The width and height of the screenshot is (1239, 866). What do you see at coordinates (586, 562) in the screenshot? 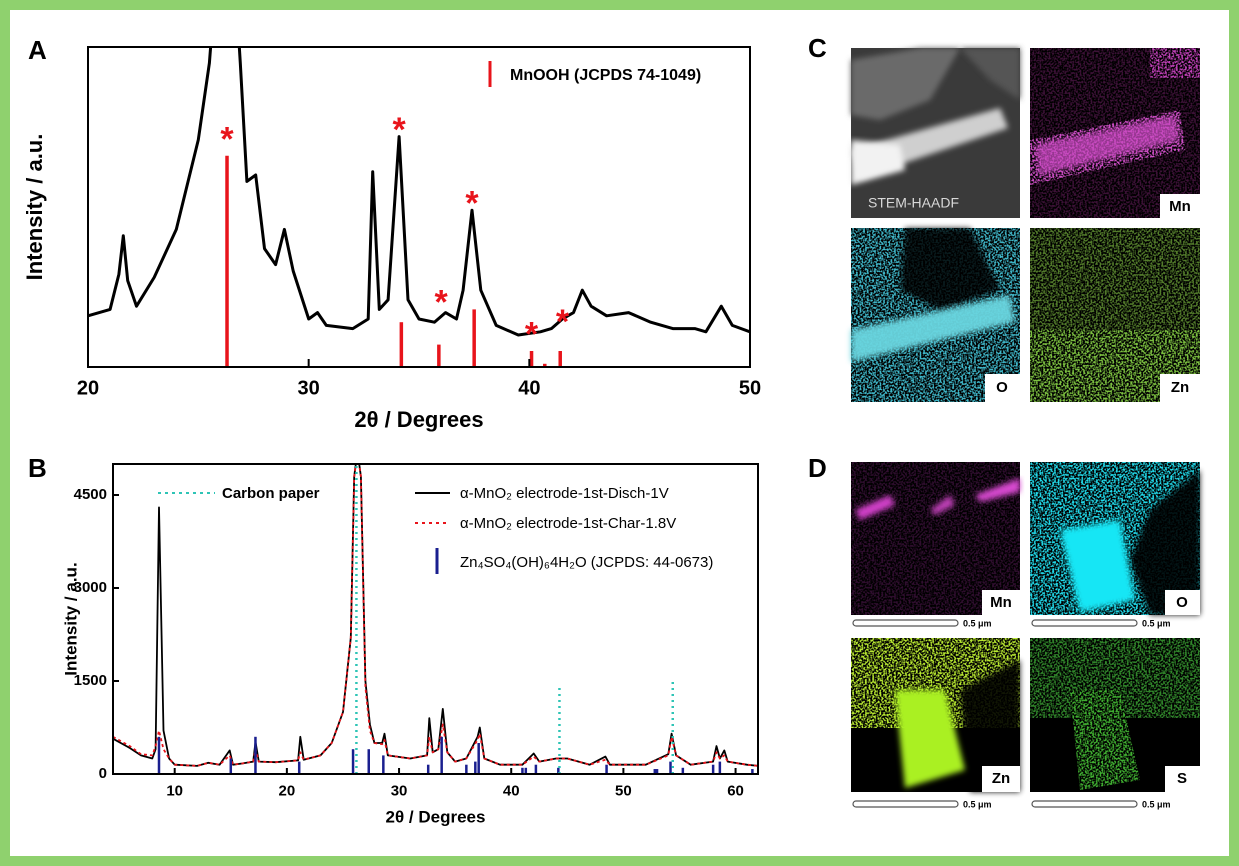
I see `legend-label: Zn₄SO₄(OH)₆4H₂O (JCPDS: 44-0673)` at bounding box center [586, 562].